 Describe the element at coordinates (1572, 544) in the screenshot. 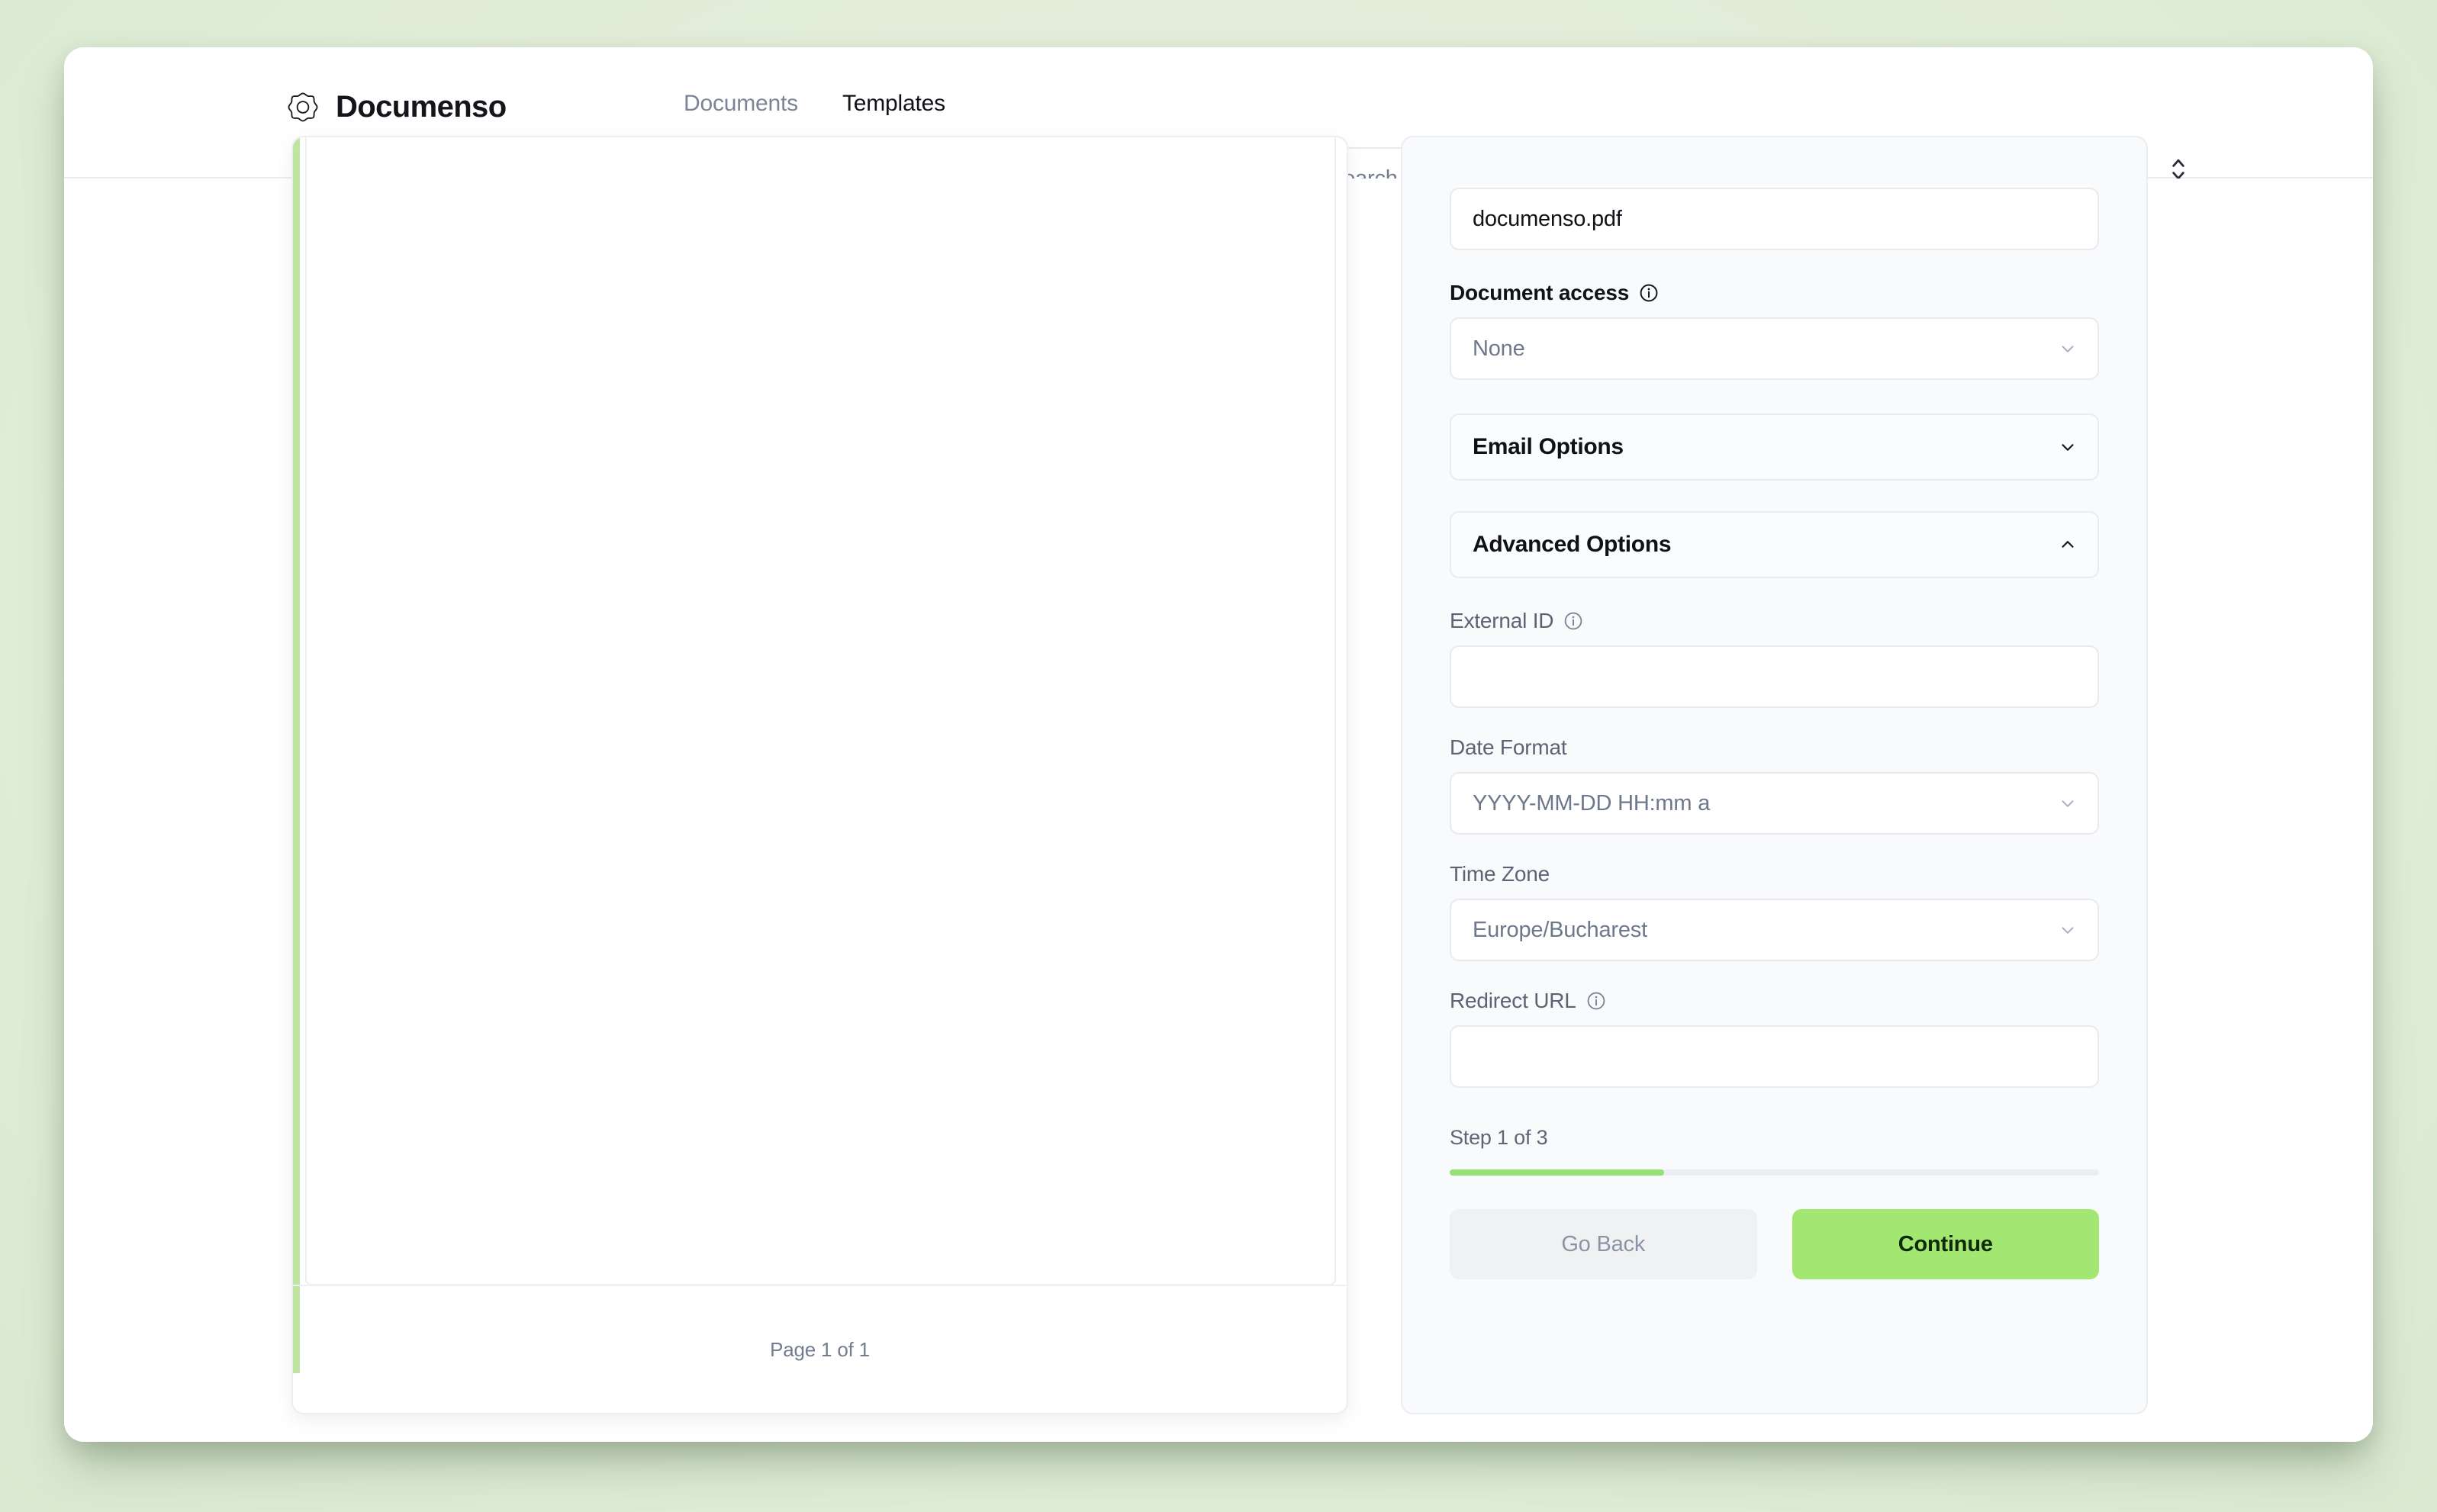

I see `advanced-options-label: Advanced Options` at that location.